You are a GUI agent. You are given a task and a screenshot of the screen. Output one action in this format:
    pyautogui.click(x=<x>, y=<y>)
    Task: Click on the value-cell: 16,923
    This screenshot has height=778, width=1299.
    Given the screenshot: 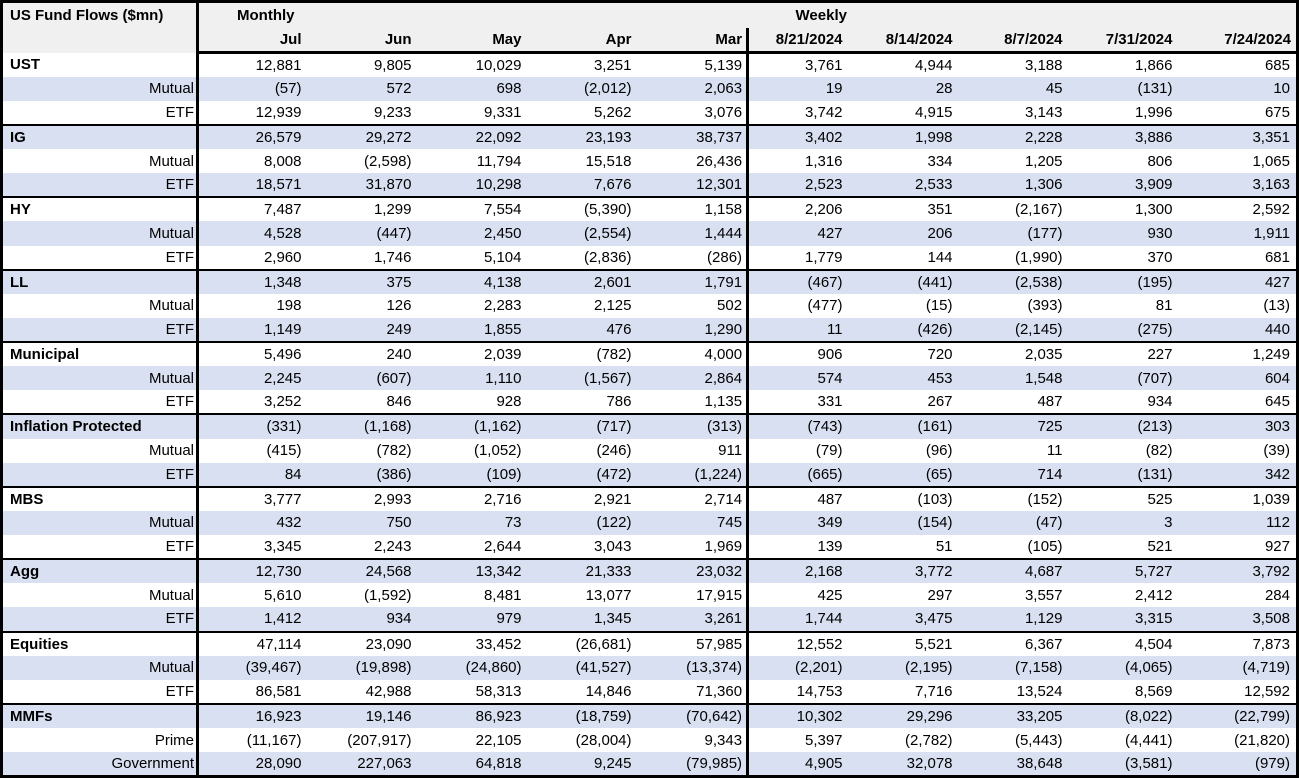 What is the action you would take?
    pyautogui.click(x=252, y=715)
    